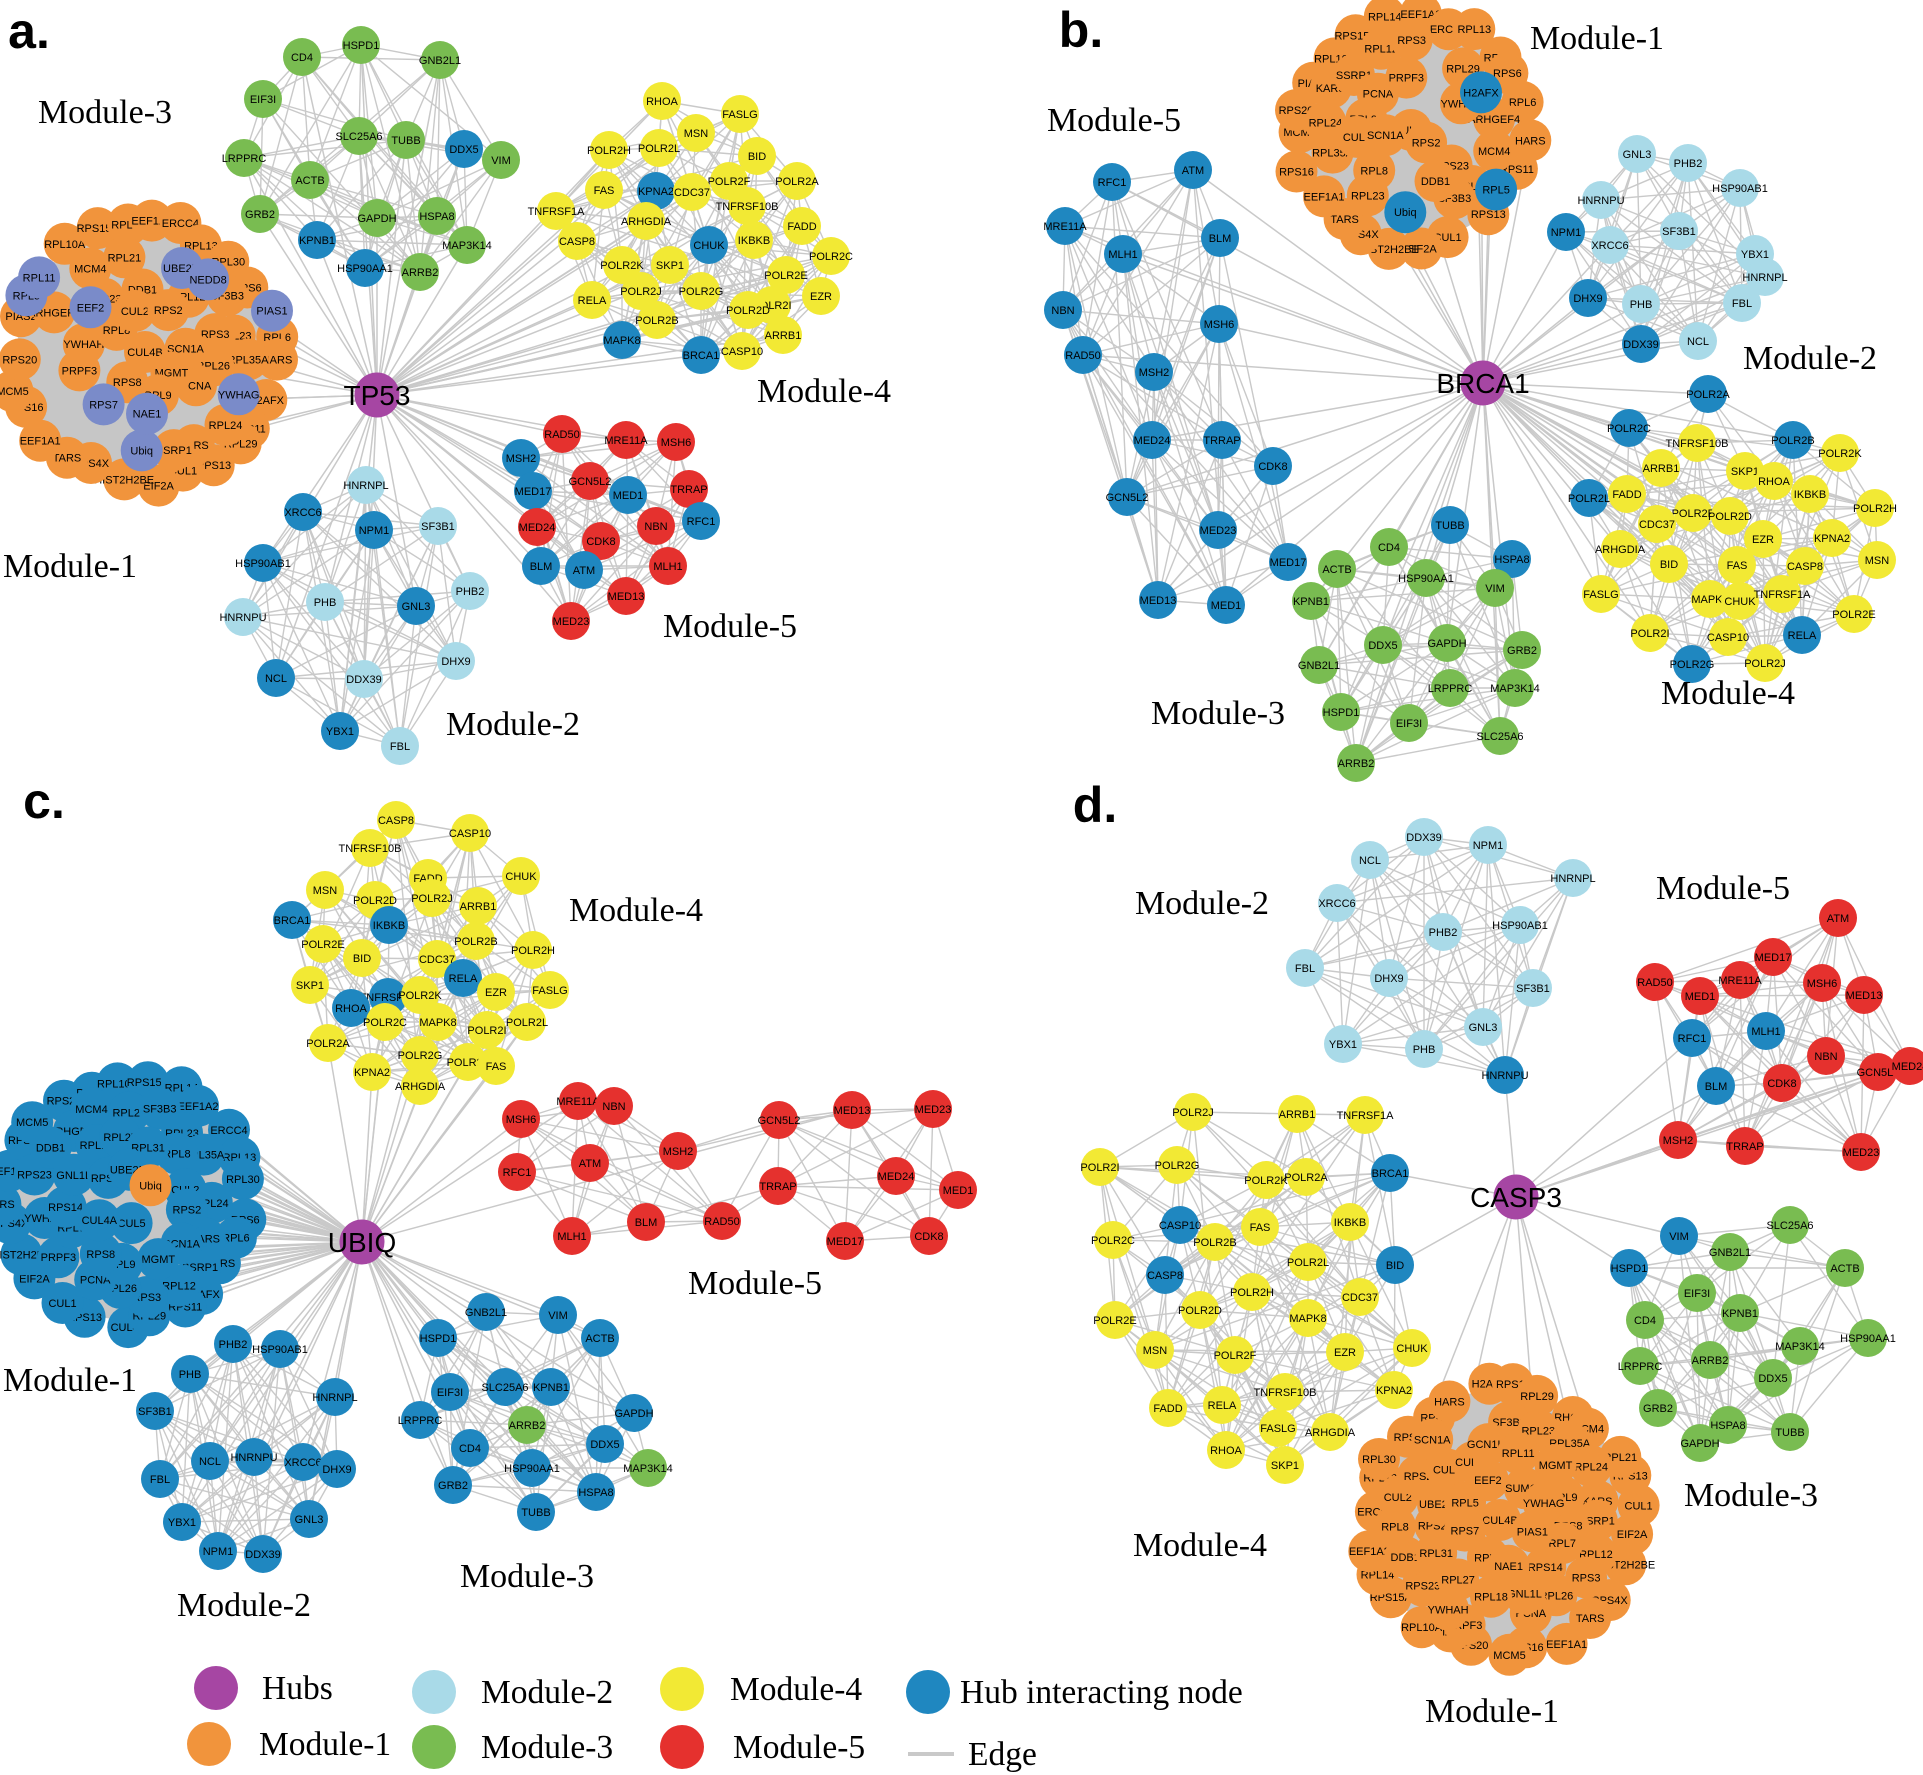  What do you see at coordinates (280, 1350) in the screenshot?
I see `svg-text: HSP90AB1` at bounding box center [280, 1350].